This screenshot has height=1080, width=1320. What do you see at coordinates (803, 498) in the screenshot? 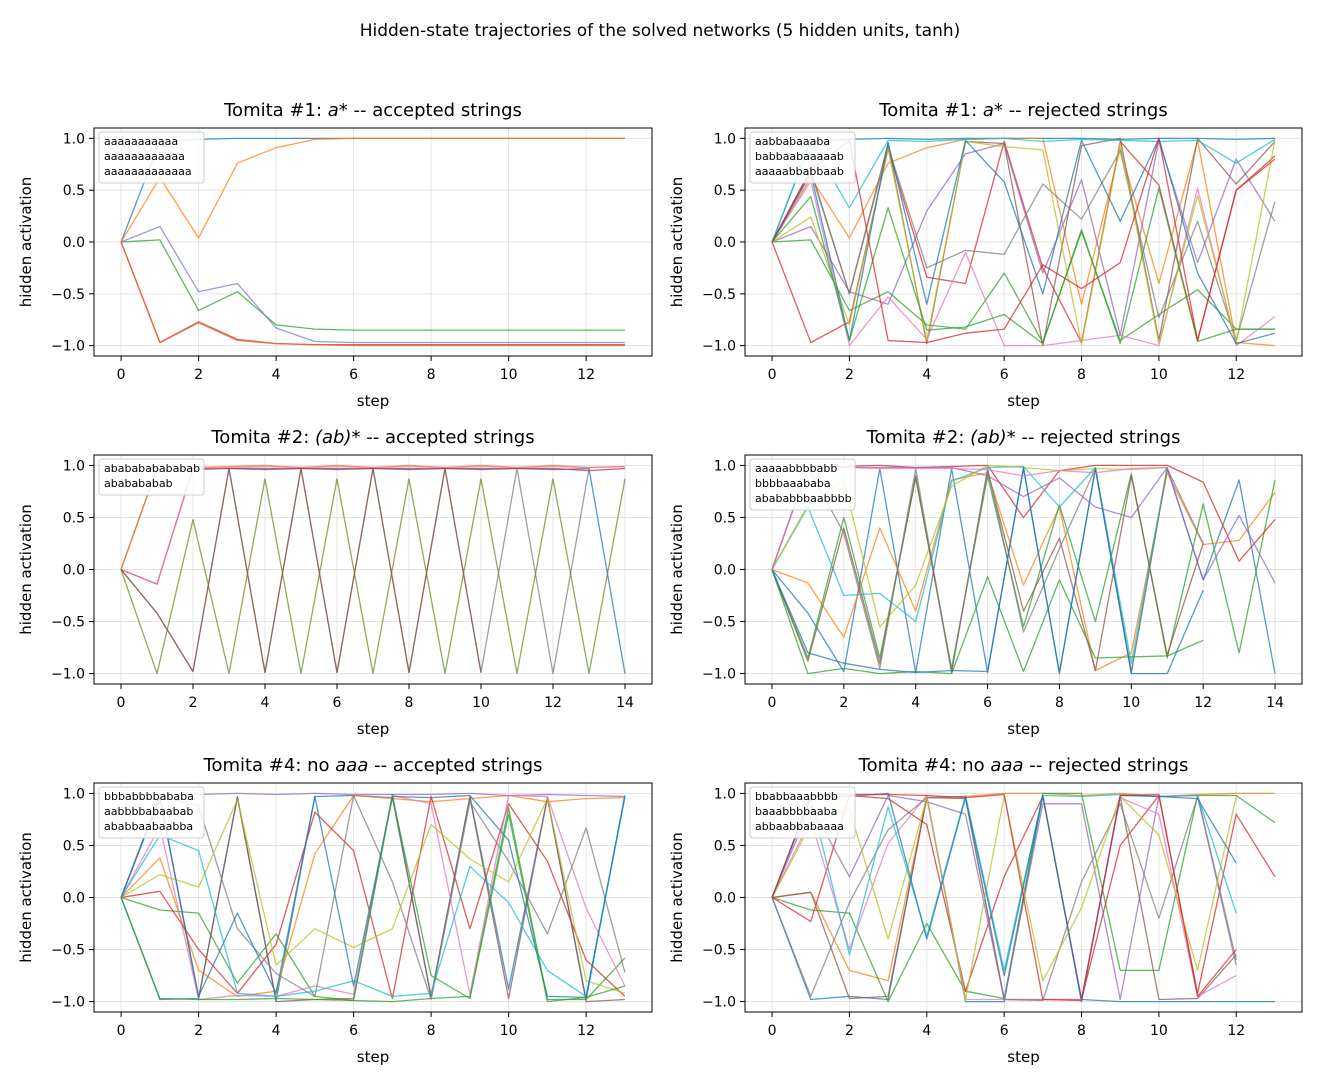
I see `legend-entry: abababbbaabbbb` at bounding box center [803, 498].